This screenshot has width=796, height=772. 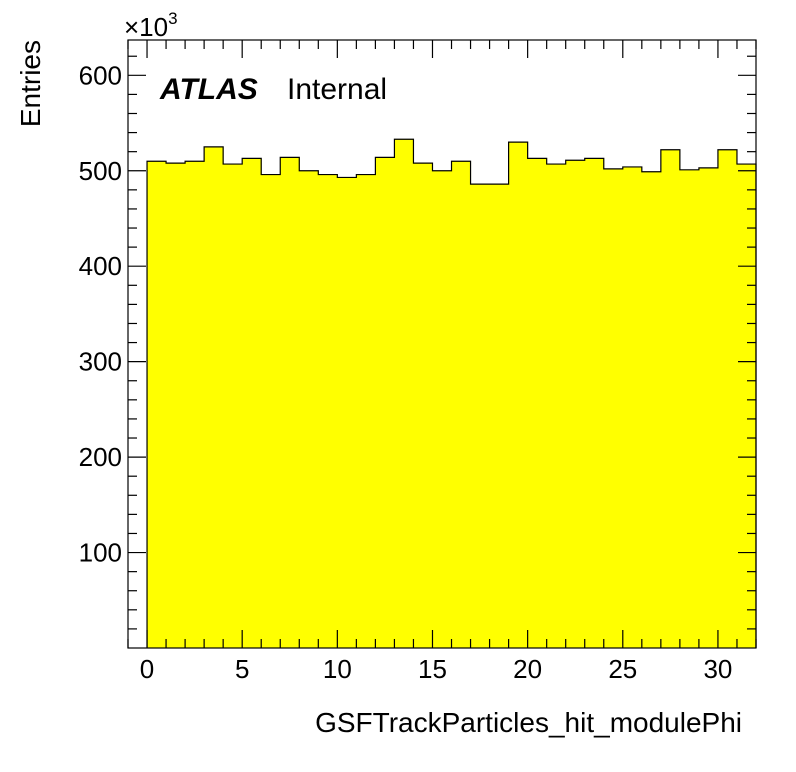 I want to click on x-tick-label: 25, so click(x=622, y=669).